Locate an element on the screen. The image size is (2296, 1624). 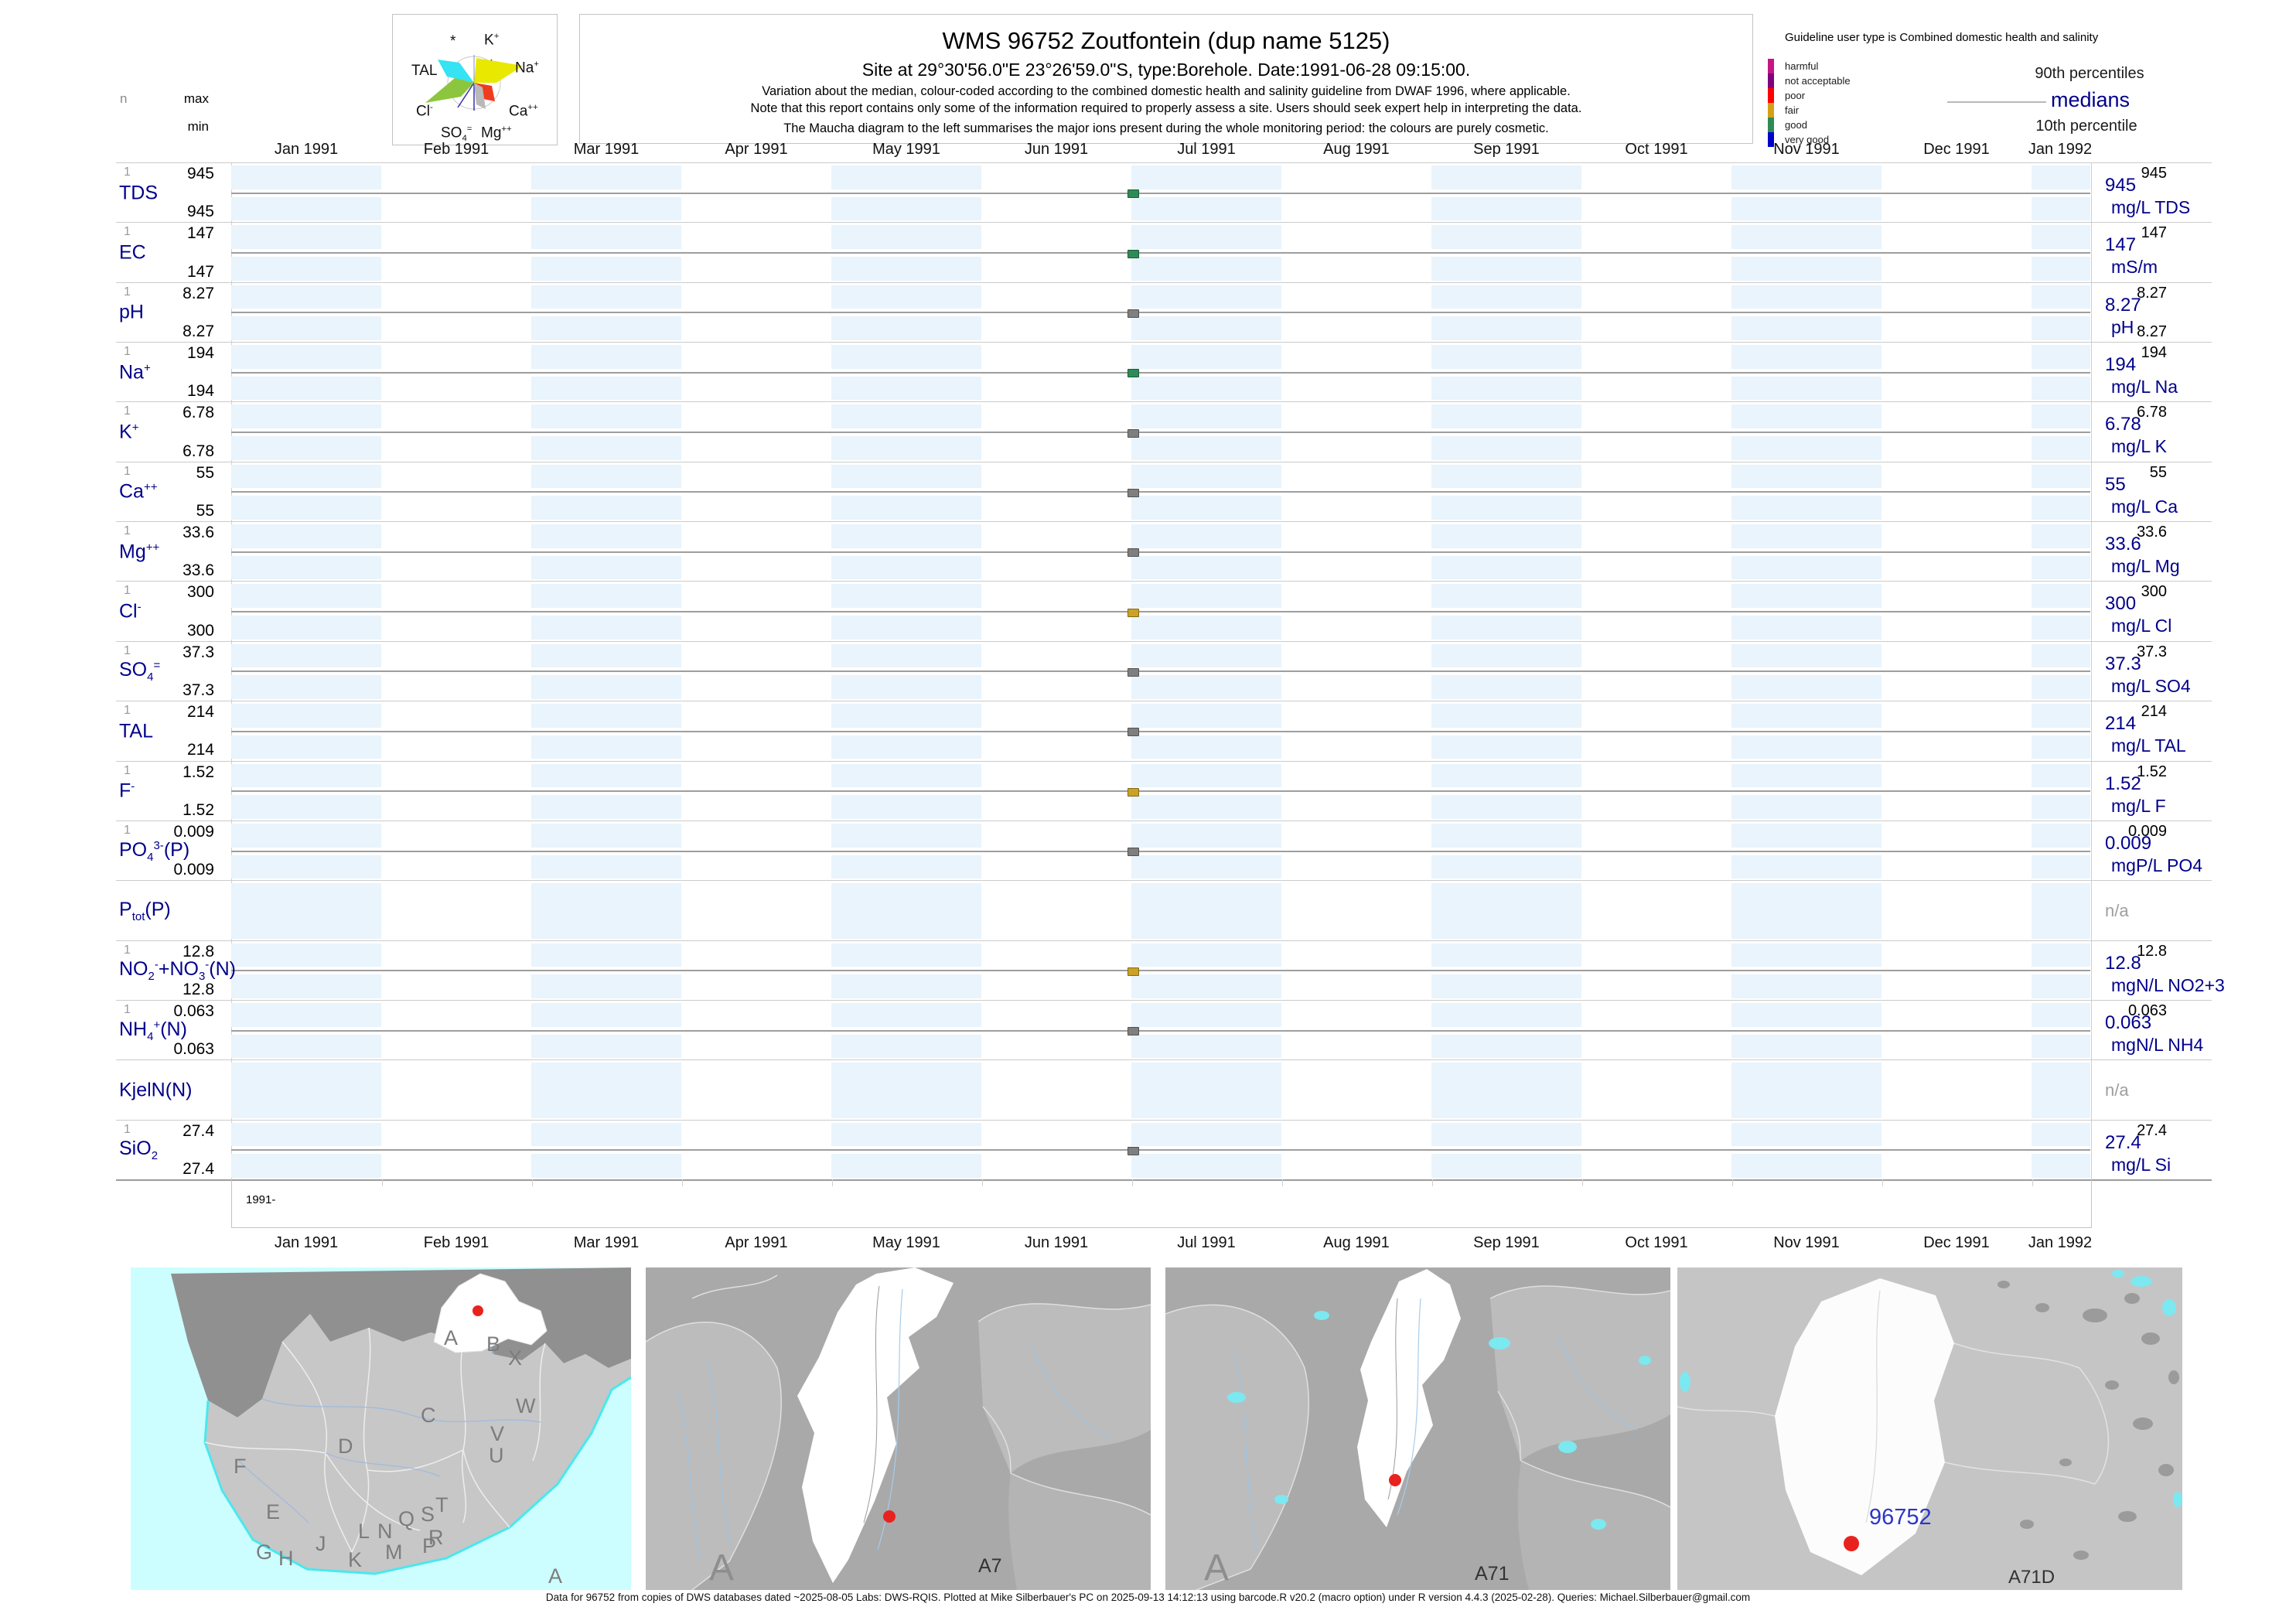
unit-label: mg/L TAL is located at coordinates (2148, 745).